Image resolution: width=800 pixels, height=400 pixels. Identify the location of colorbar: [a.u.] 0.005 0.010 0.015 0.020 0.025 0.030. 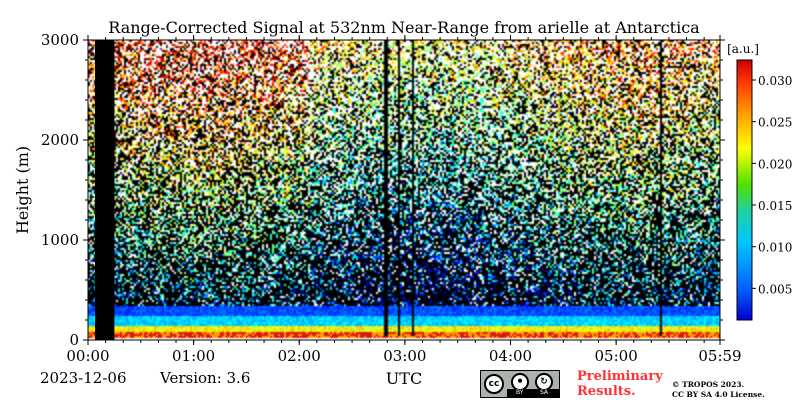
(759, 181).